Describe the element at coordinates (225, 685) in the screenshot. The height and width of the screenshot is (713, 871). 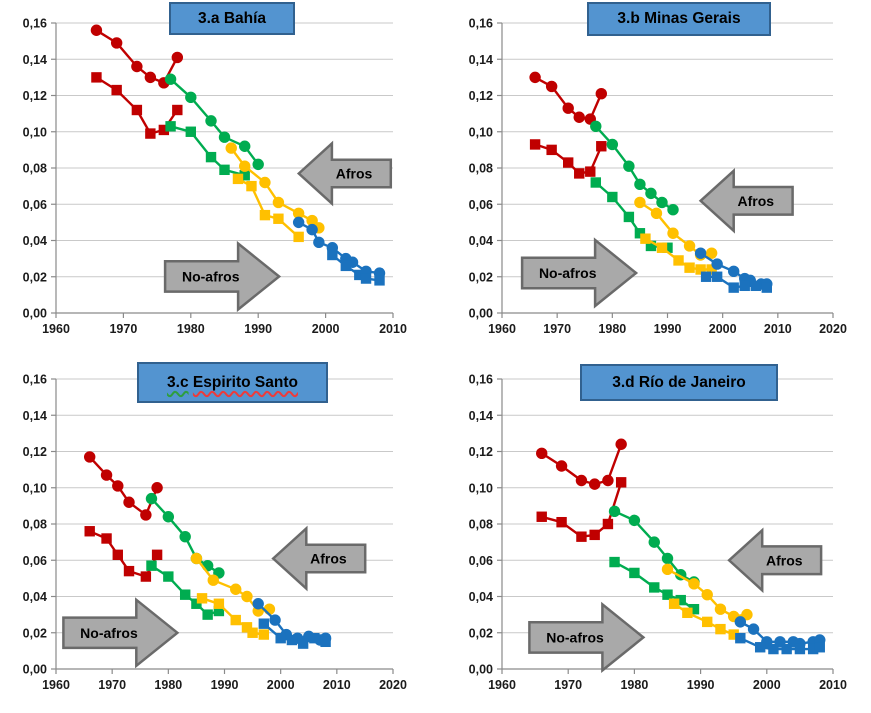
I see `x-tick-label: 1990` at that location.